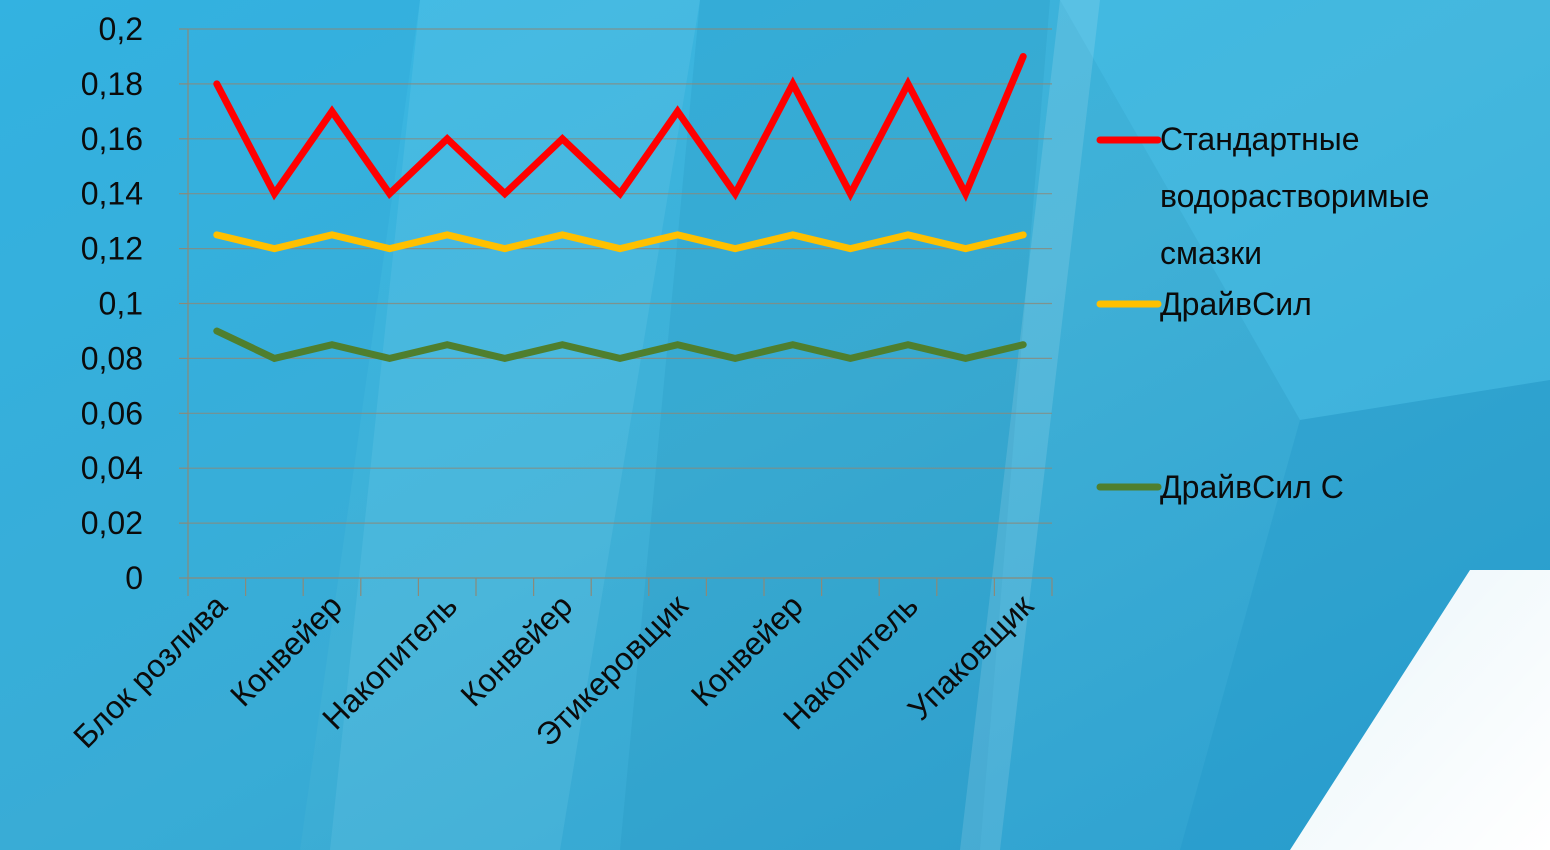  What do you see at coordinates (134, 578) in the screenshot?
I see `y-tick-label: 0` at bounding box center [134, 578].